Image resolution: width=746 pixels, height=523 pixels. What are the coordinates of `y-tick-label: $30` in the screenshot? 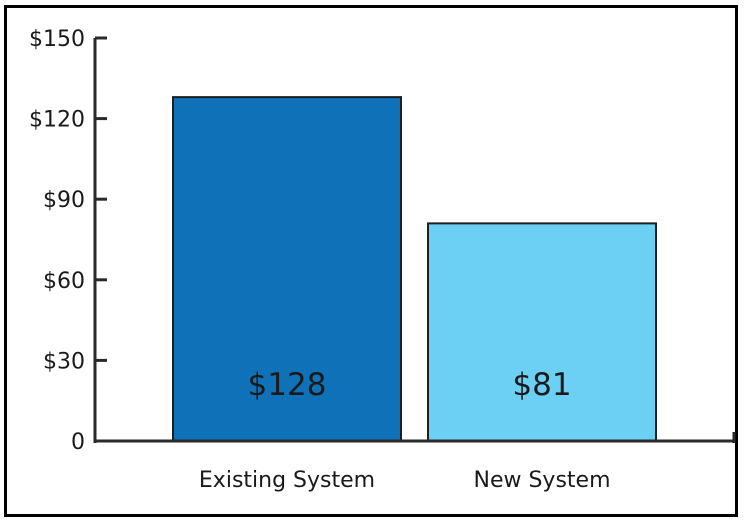 It's located at (64, 361).